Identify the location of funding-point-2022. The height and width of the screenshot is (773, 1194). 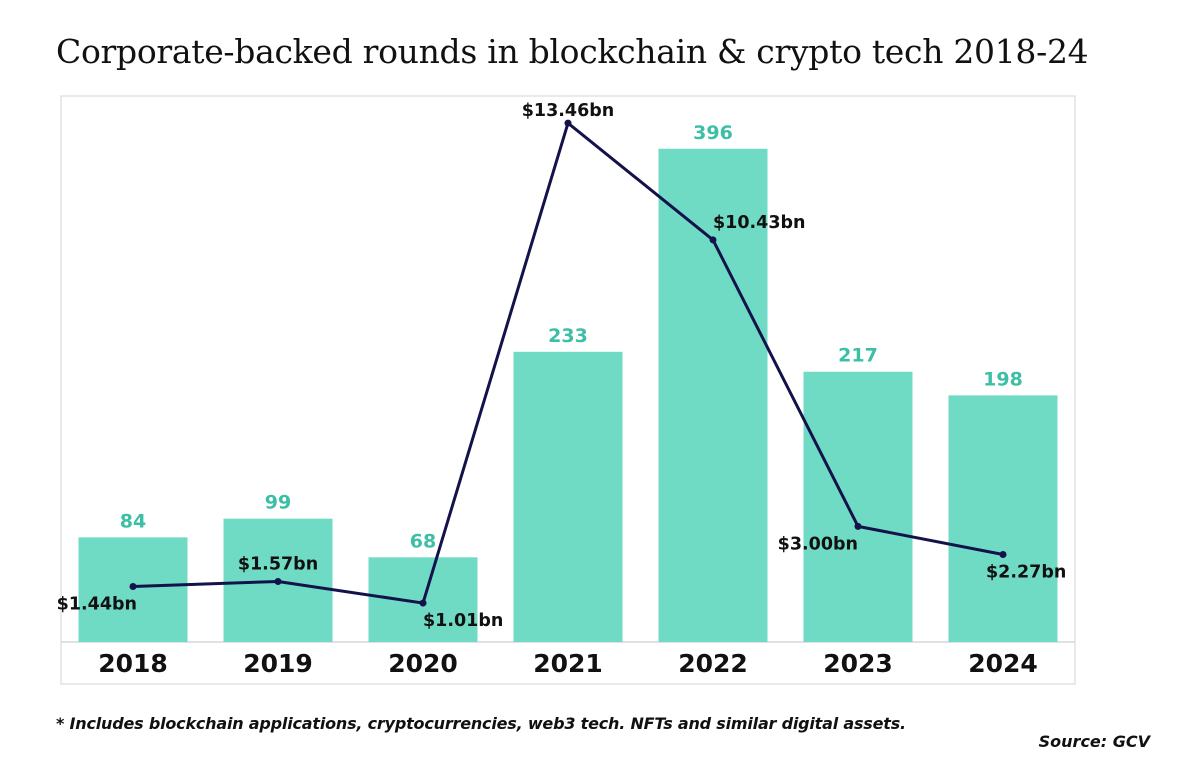
(713, 240).